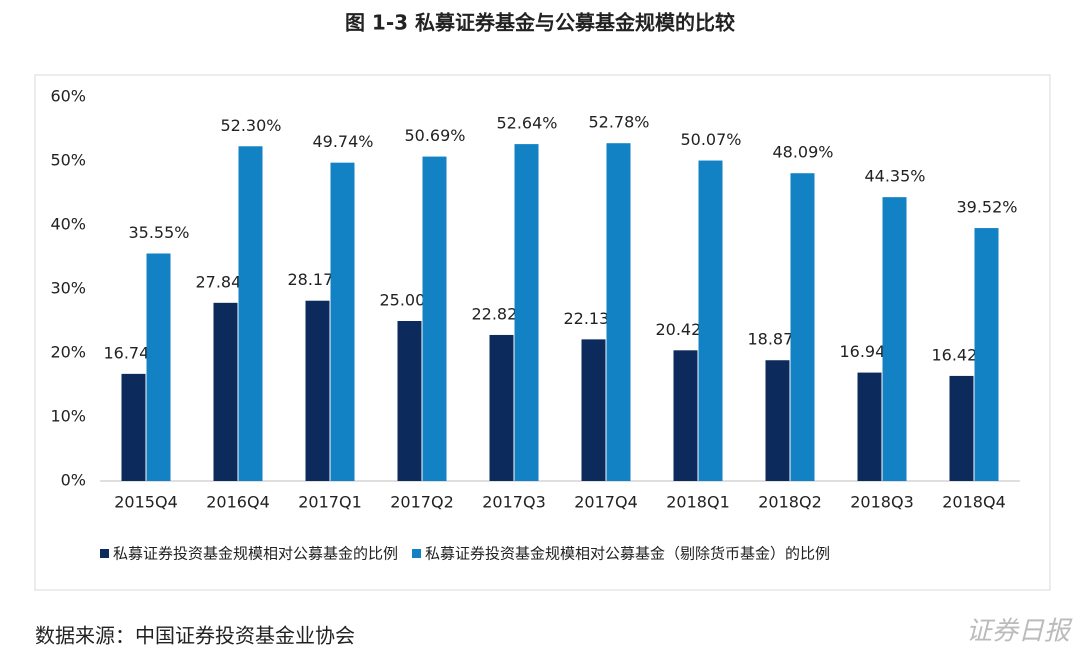 The height and width of the screenshot is (667, 1080). Describe the element at coordinates (342, 141) in the screenshot. I see `value-label: 49.74%` at that location.